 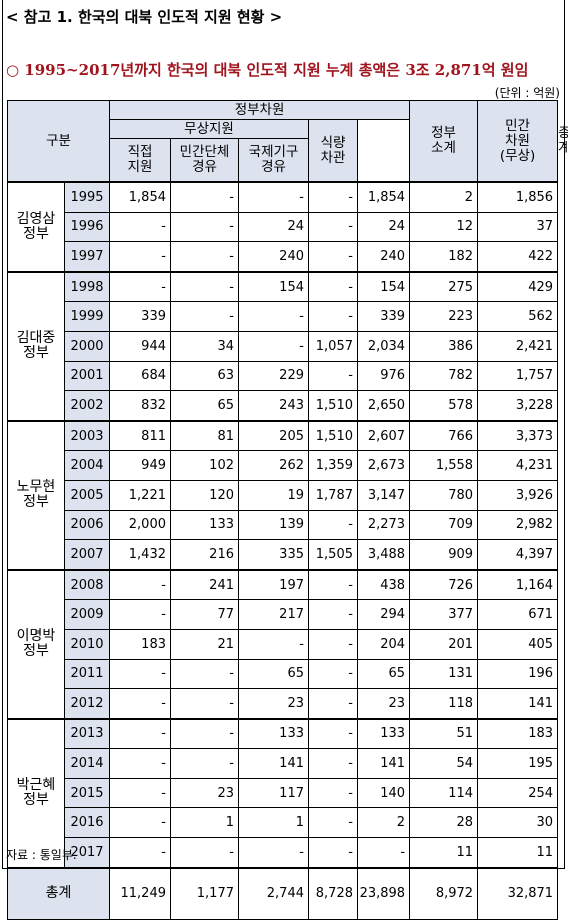 What do you see at coordinates (383, 525) in the screenshot?
I see `cell-gov-subtotal: 2,273` at bounding box center [383, 525].